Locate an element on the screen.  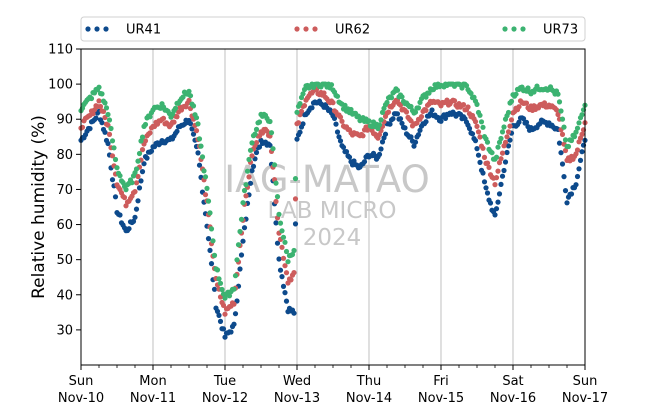
x-tick-day: Sun is located at coordinates (585, 381).